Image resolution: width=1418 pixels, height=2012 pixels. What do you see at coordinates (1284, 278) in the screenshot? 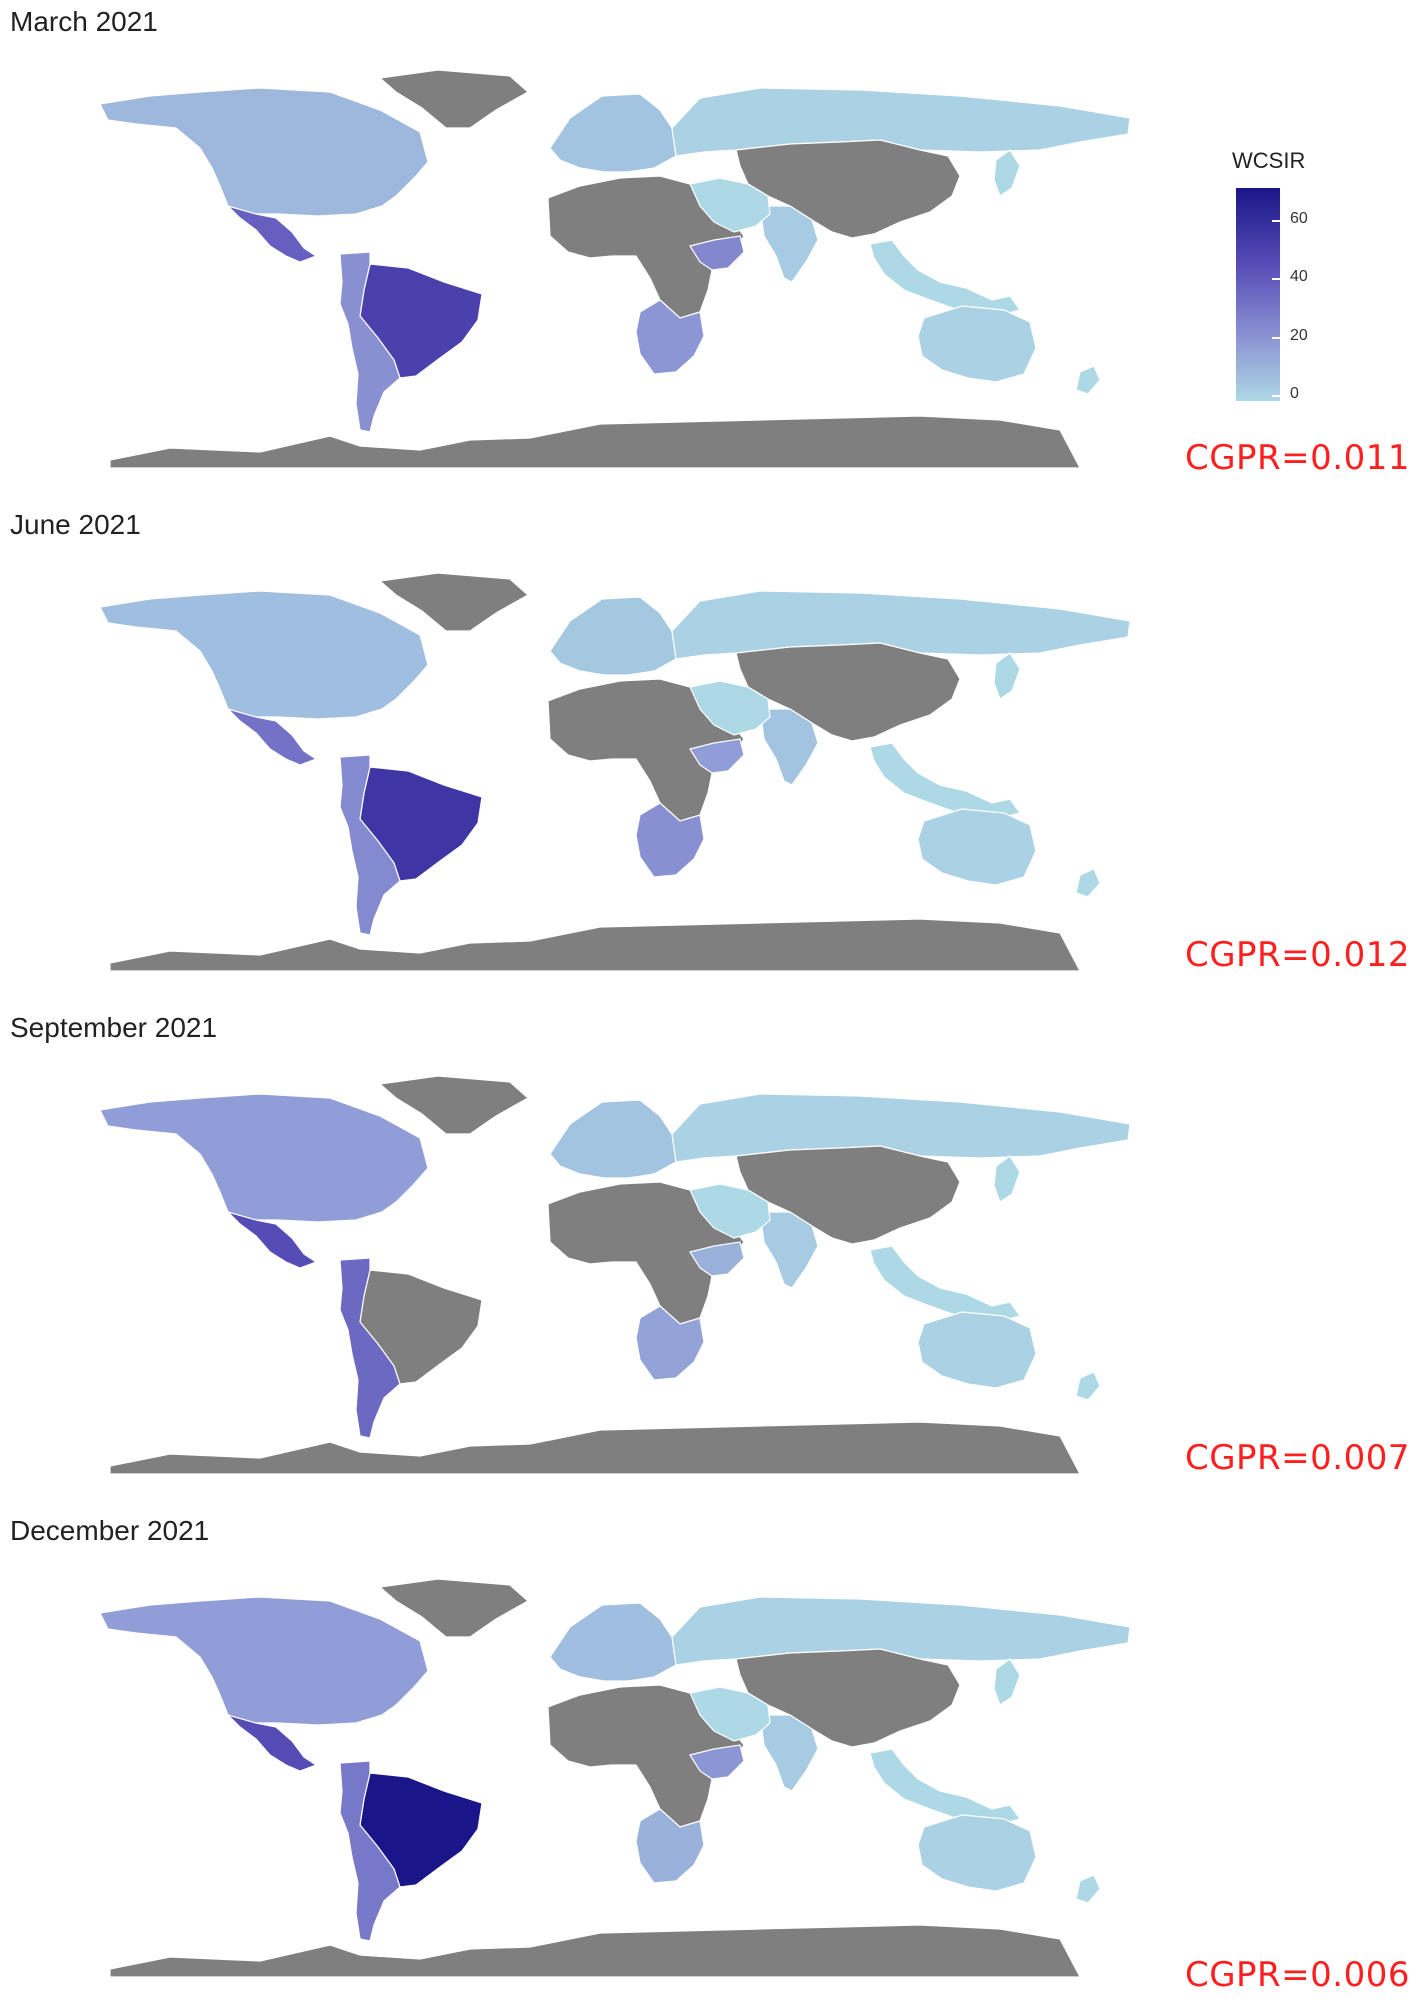
I see `color-legend: WCSIR 60 40 20 0` at bounding box center [1284, 278].